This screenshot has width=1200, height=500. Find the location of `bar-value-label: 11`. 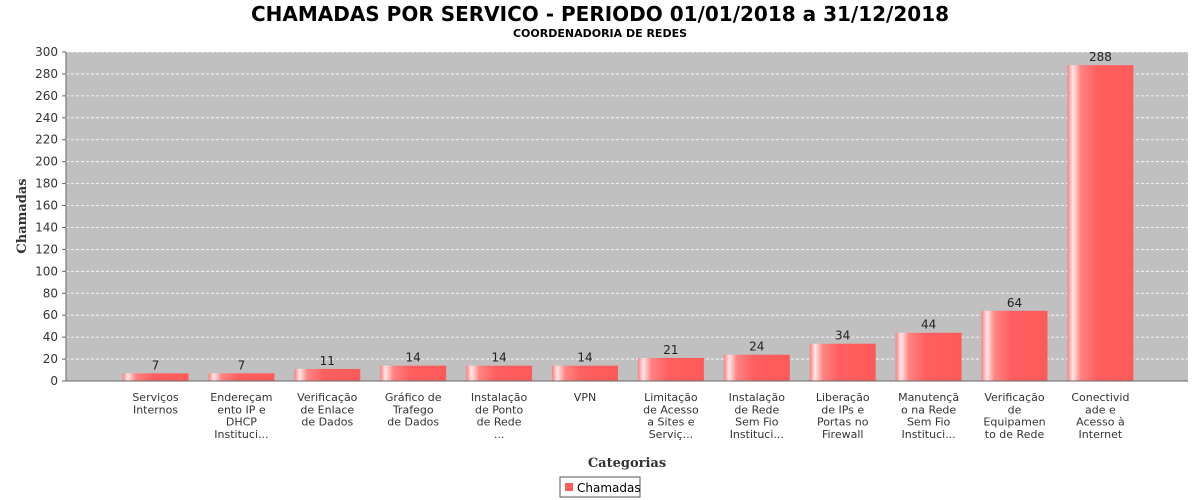

bar-value-label: 11 is located at coordinates (327, 361).